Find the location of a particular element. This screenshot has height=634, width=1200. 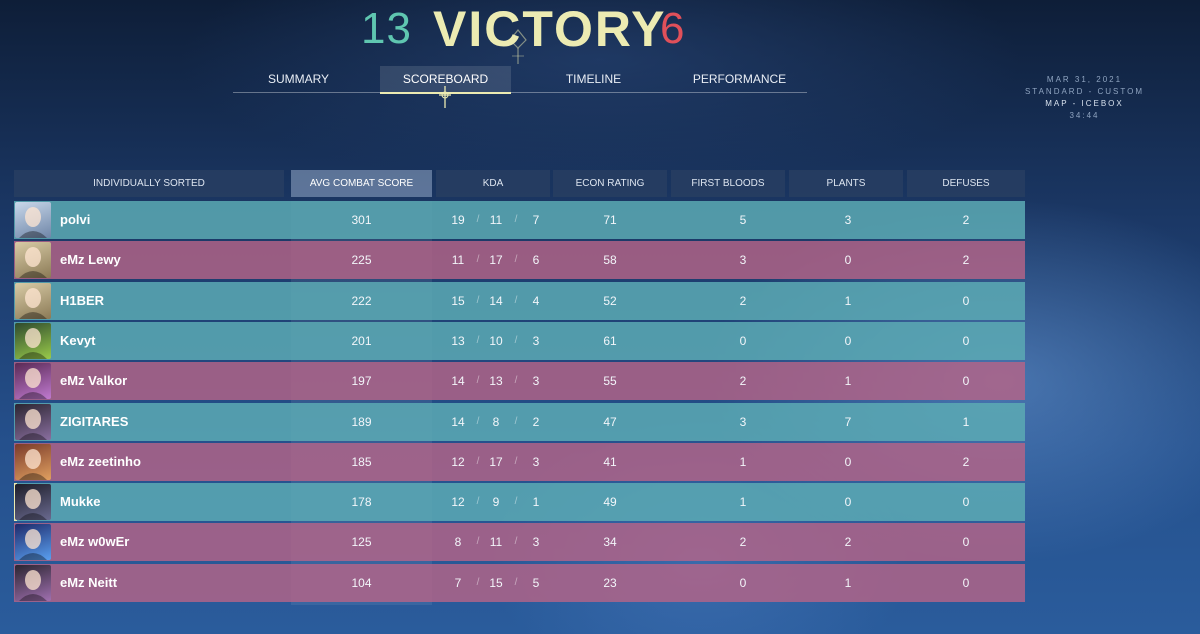

kills-value: 11 is located at coordinates (458, 260).